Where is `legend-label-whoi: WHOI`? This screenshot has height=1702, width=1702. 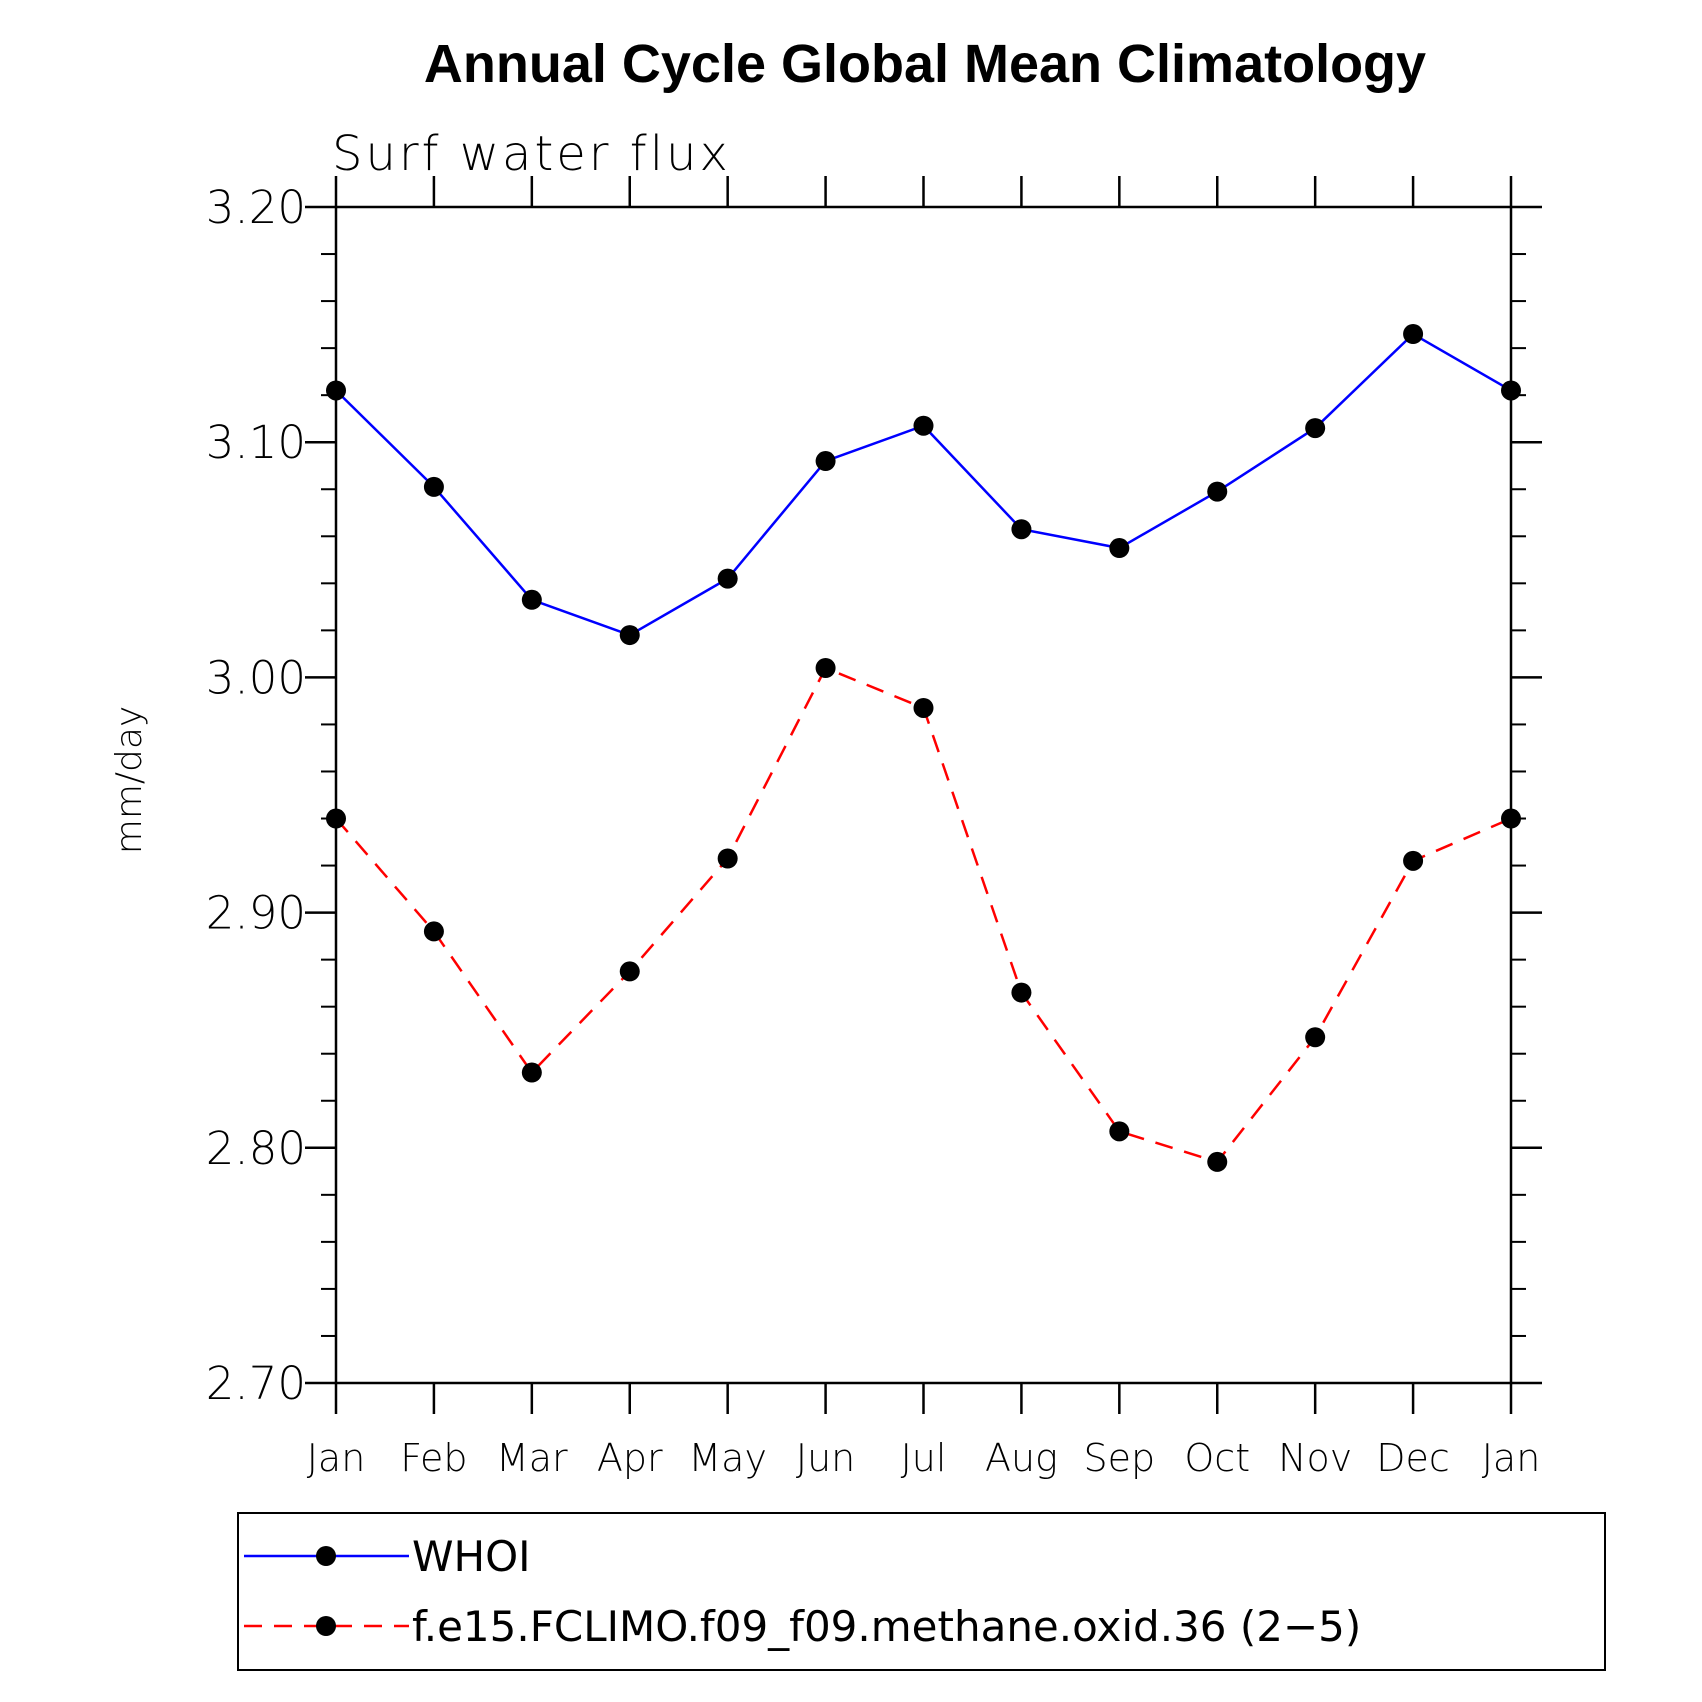 legend-label-whoi: WHOI is located at coordinates (471, 1556).